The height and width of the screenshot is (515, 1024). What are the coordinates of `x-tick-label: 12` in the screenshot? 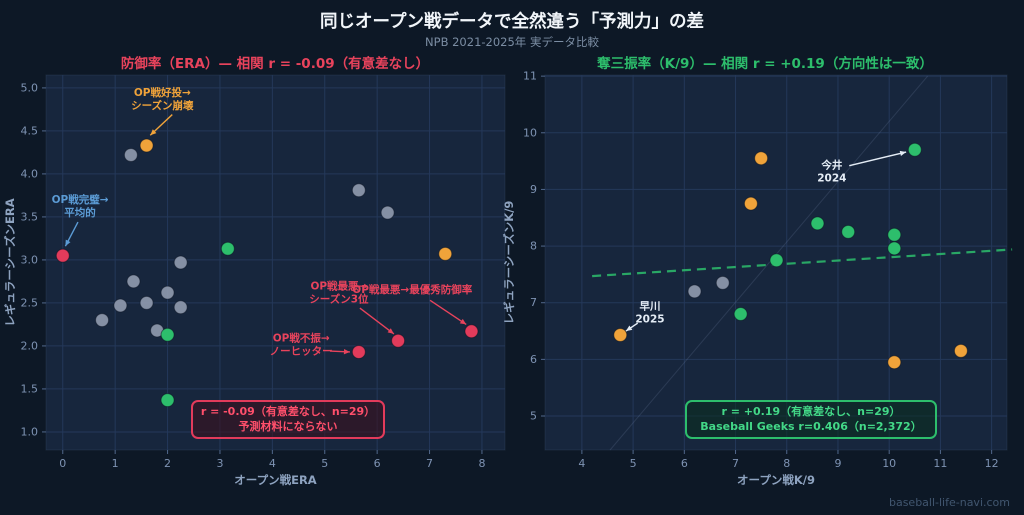 It's located at (992, 463).